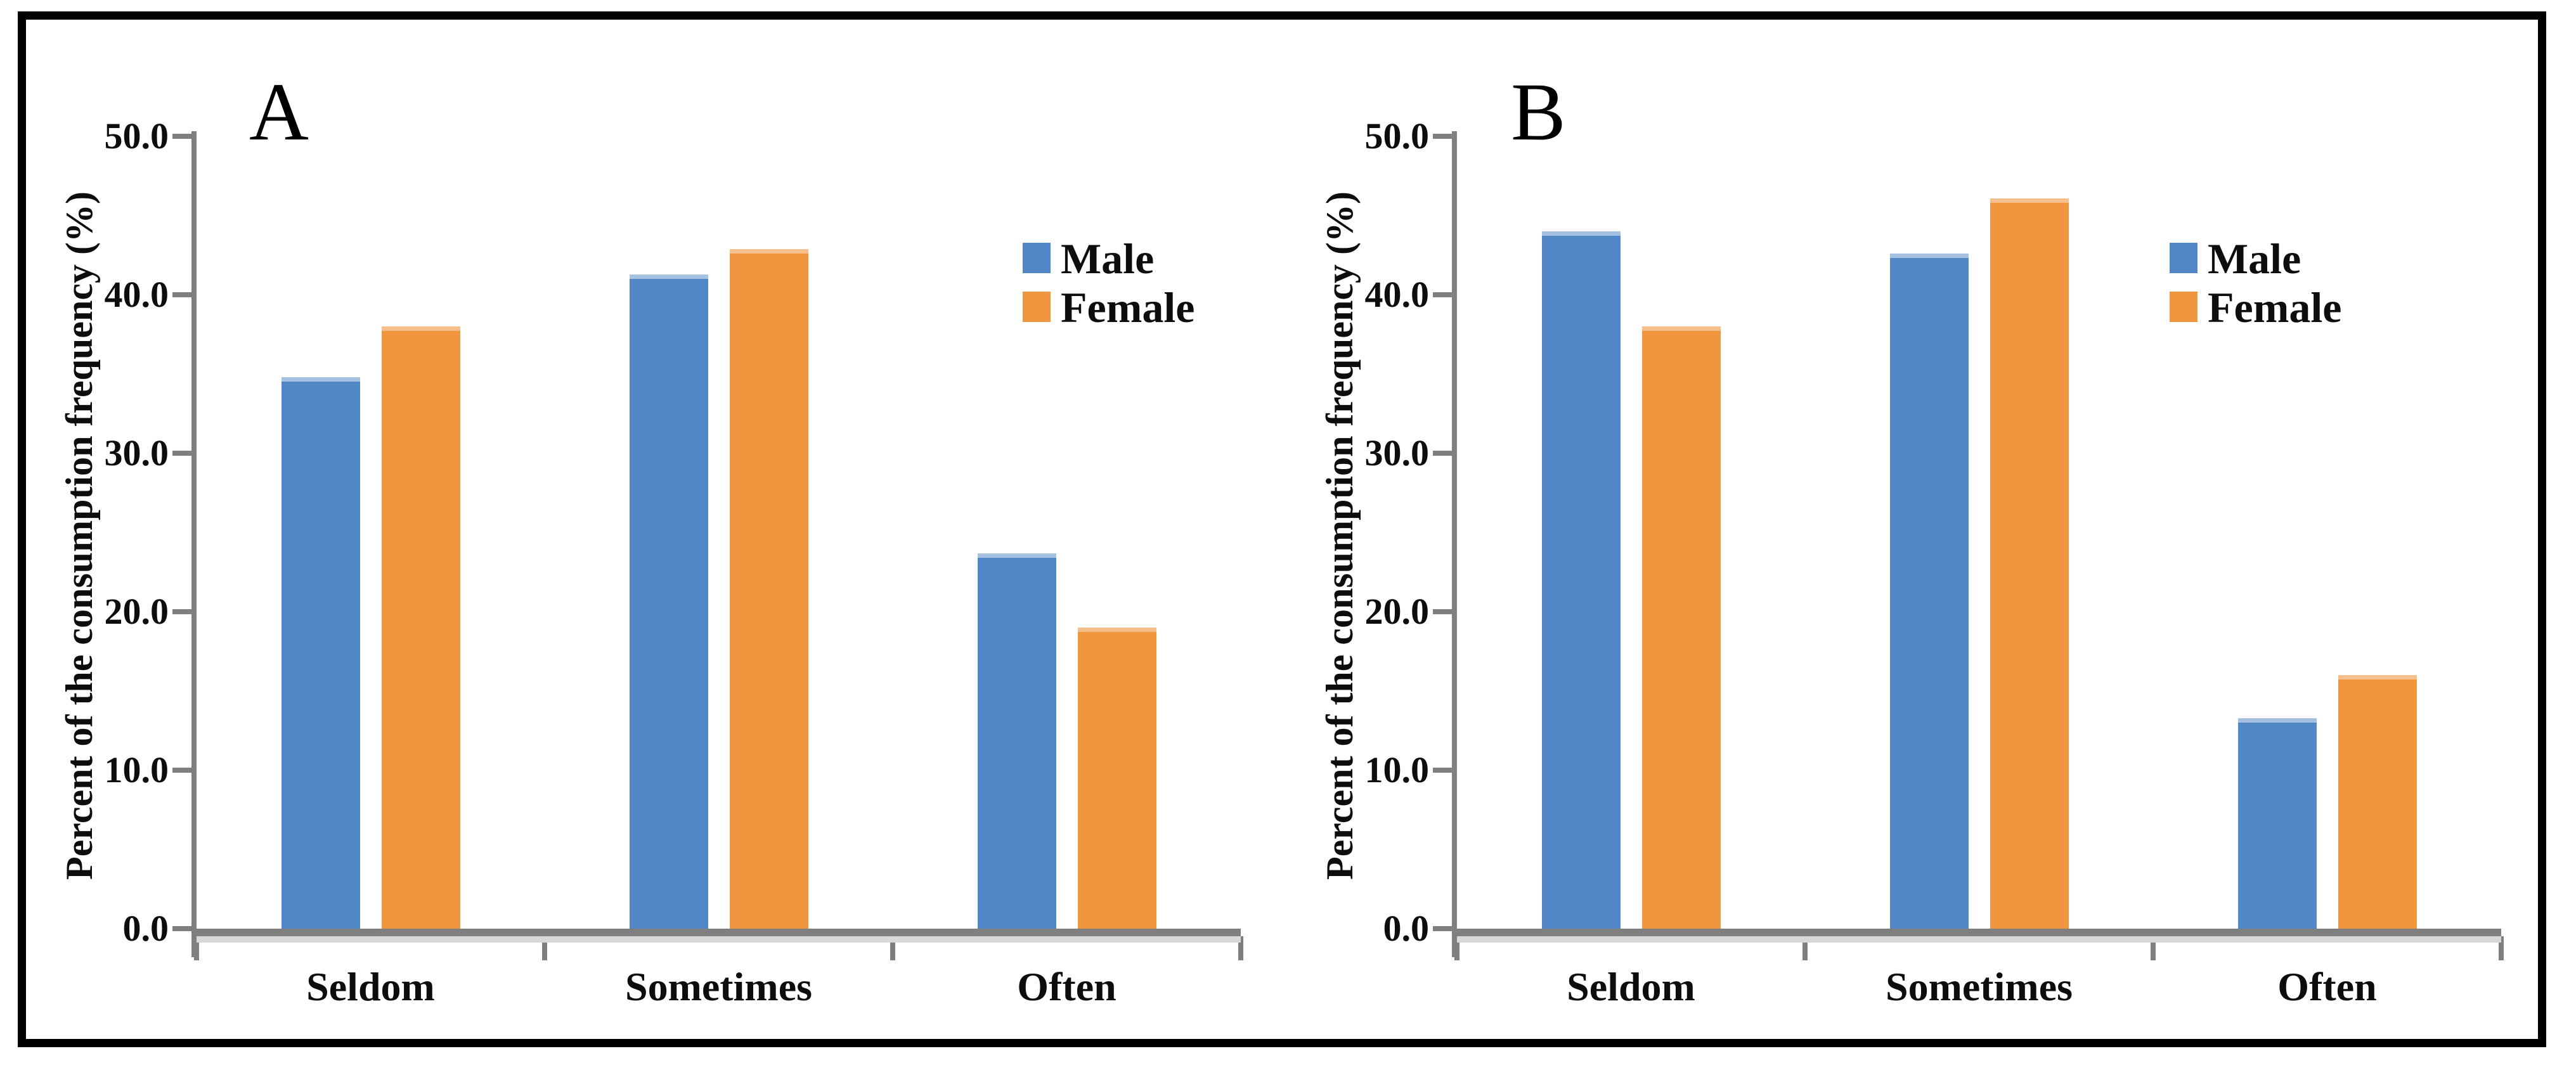  Describe the element at coordinates (1340, 535) in the screenshot. I see `y-axis-title-b: Percent of the consumption frequency (%)` at that location.